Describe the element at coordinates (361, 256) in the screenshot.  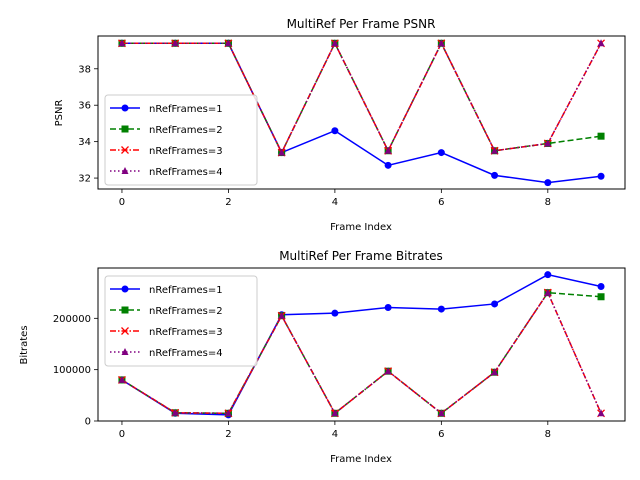
I see `bitrates-chart-title: MultiRef Per Frame Bitrates` at that location.